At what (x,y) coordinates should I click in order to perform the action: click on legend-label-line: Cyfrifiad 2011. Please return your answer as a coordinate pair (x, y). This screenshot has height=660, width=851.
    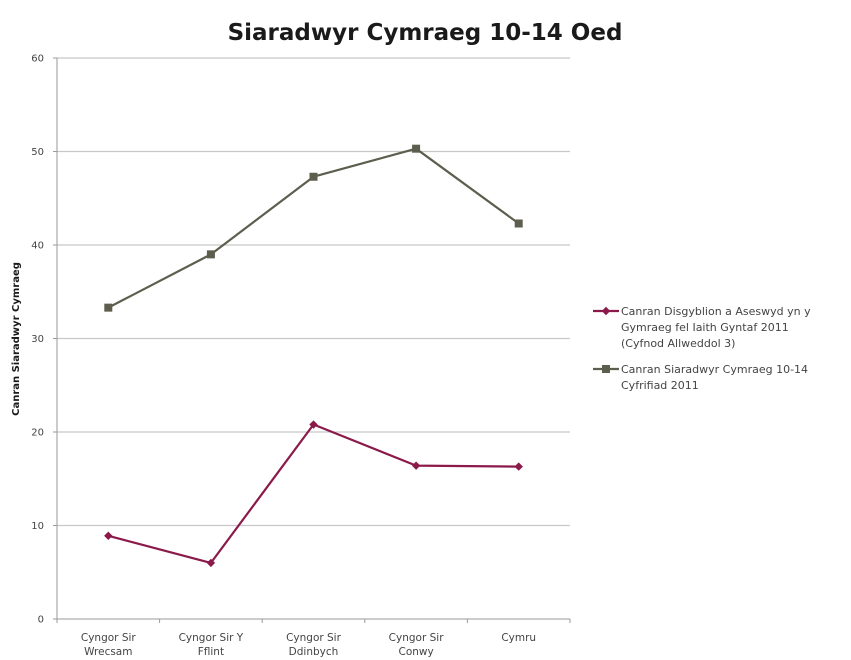
    Looking at the image, I should click on (660, 385).